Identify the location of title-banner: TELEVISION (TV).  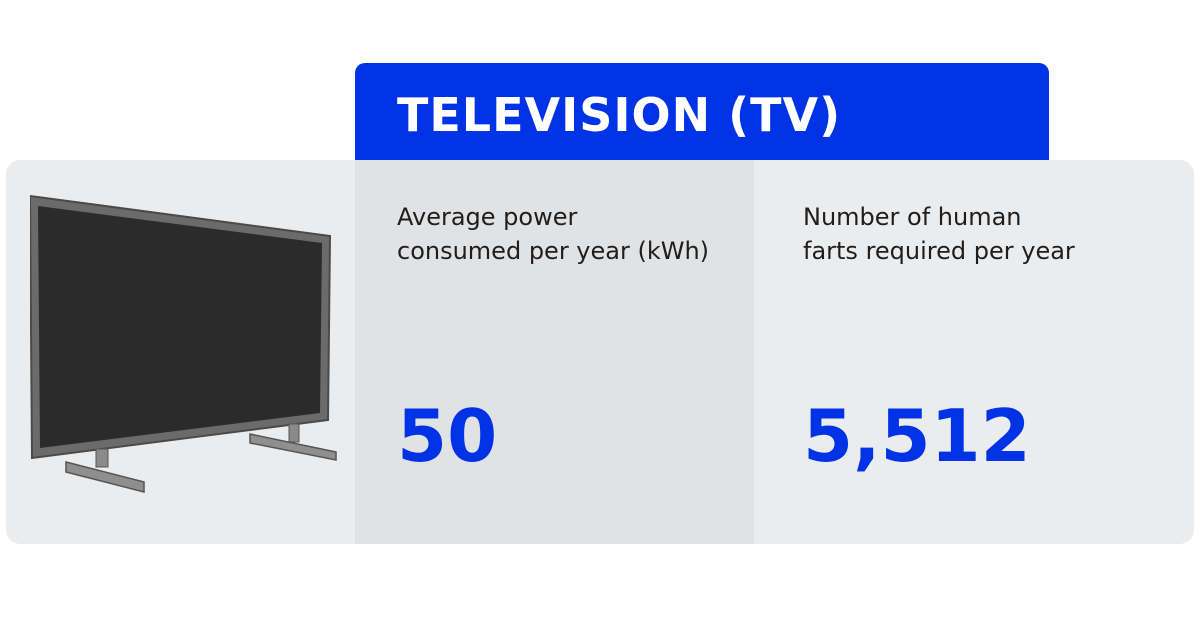
(702, 112).